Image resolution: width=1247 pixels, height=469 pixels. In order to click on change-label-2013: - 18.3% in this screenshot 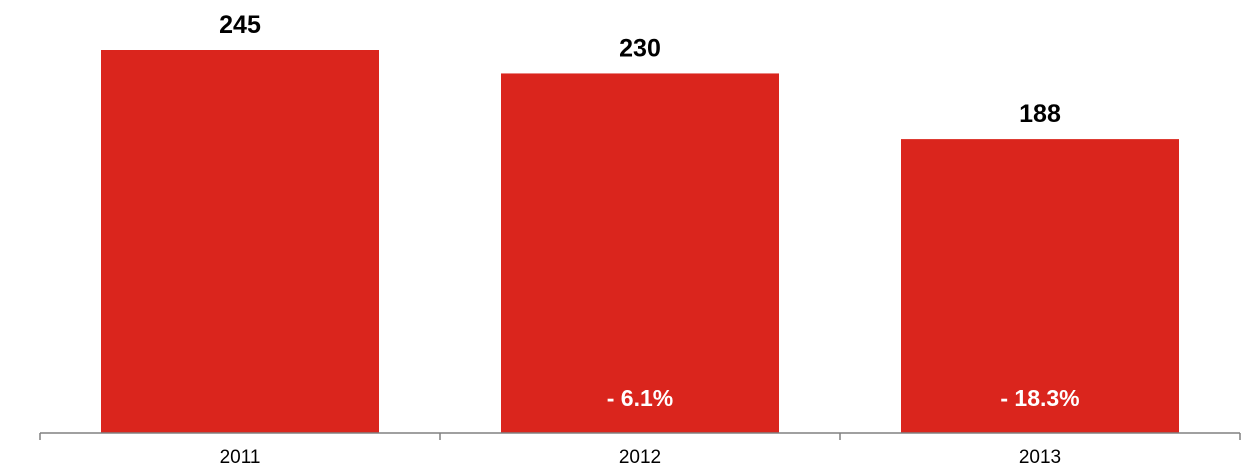, I will do `click(1039, 398)`.